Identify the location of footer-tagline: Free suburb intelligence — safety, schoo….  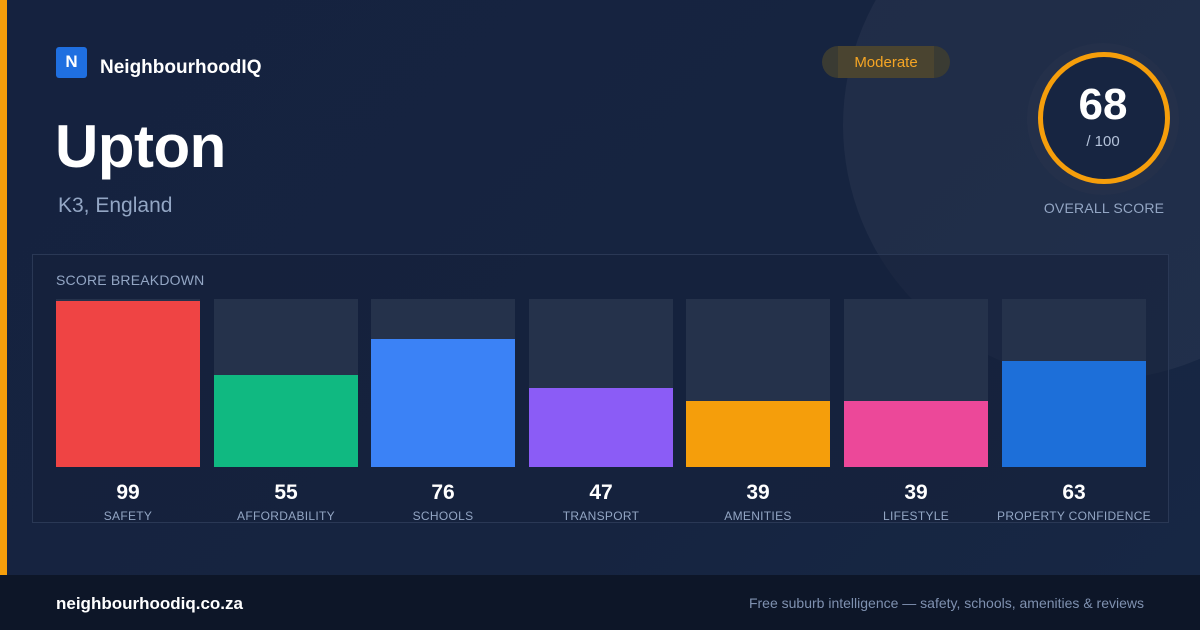
(946, 603).